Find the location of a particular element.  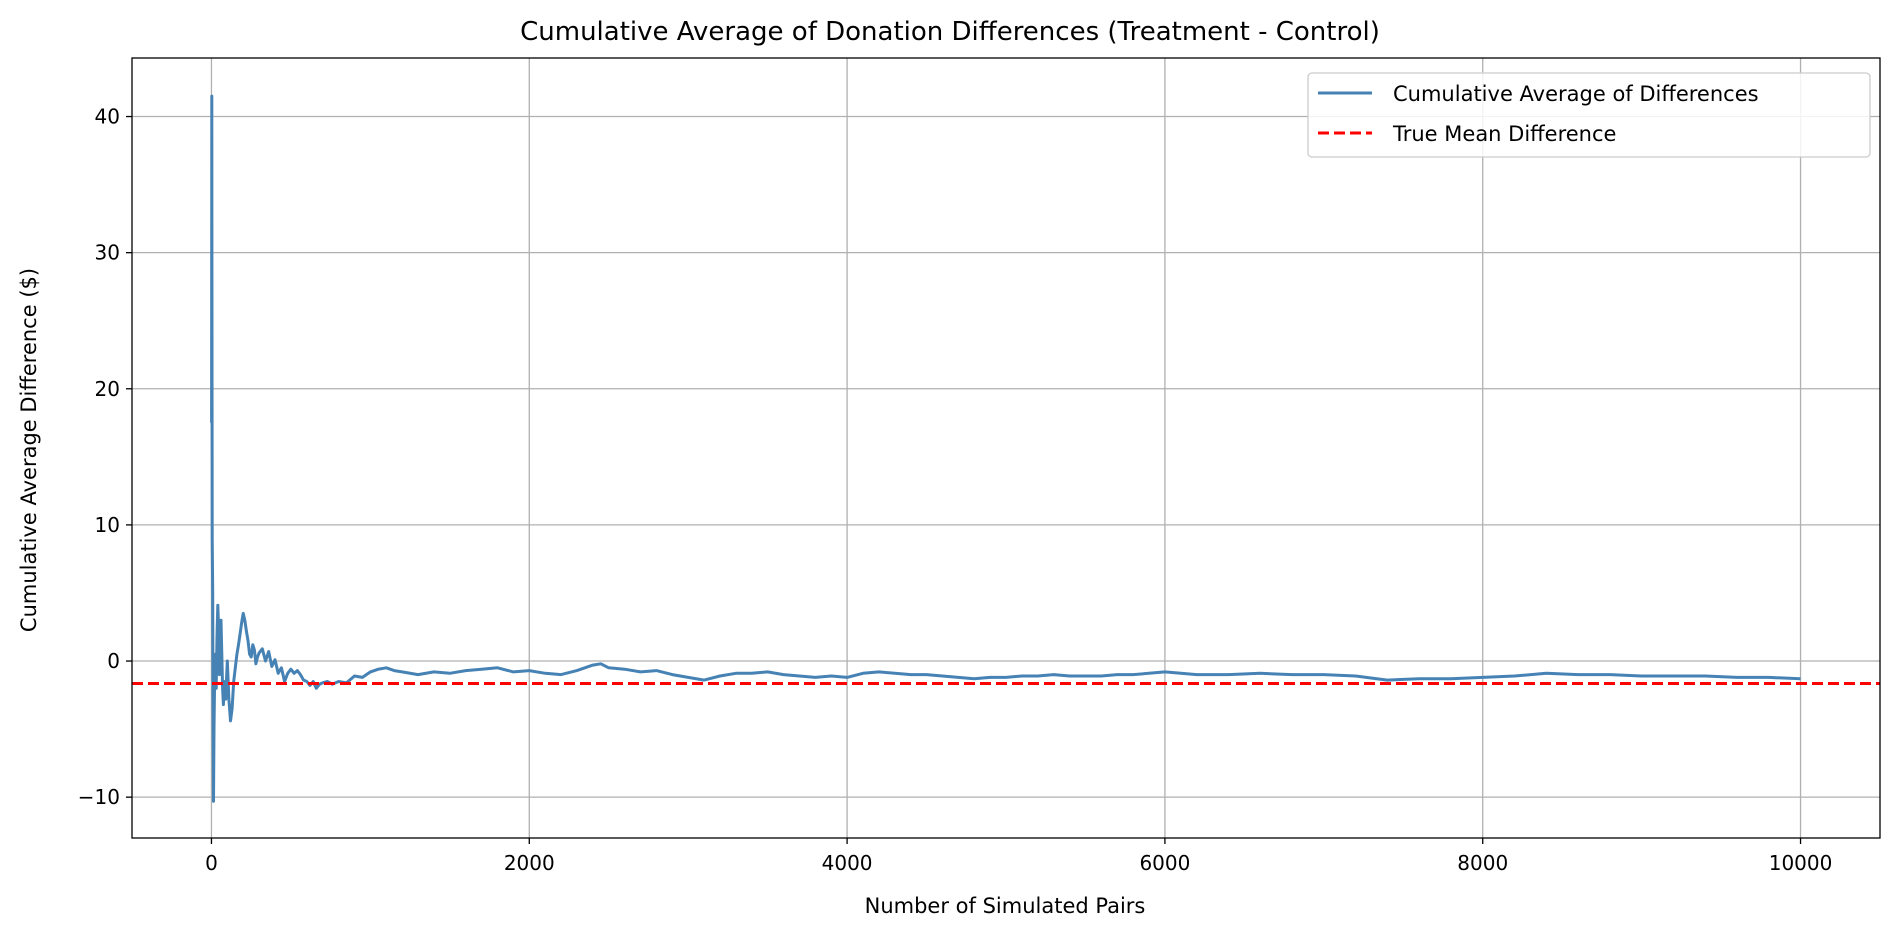

x-tick-label: 2000 is located at coordinates (529, 863).